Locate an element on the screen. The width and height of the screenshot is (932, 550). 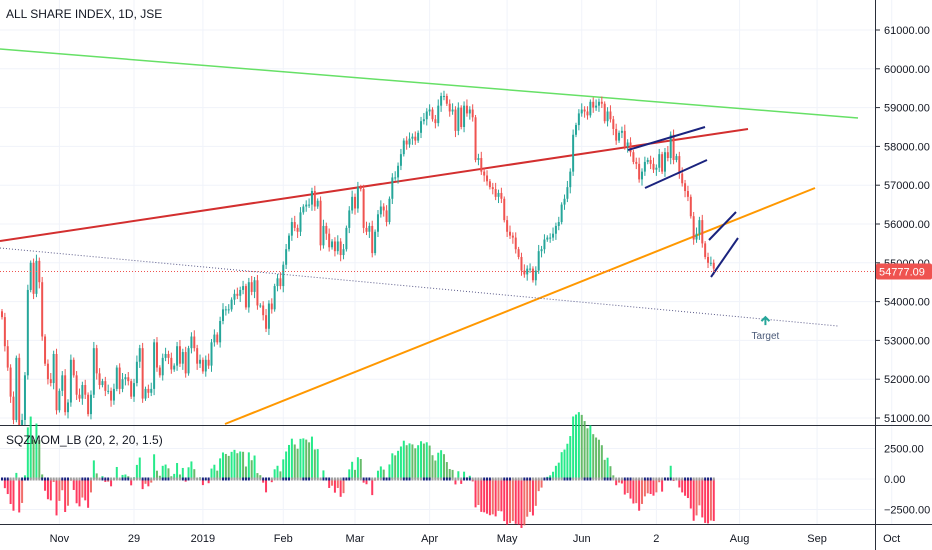
arrow-up-icon is located at coordinates (765, 320).